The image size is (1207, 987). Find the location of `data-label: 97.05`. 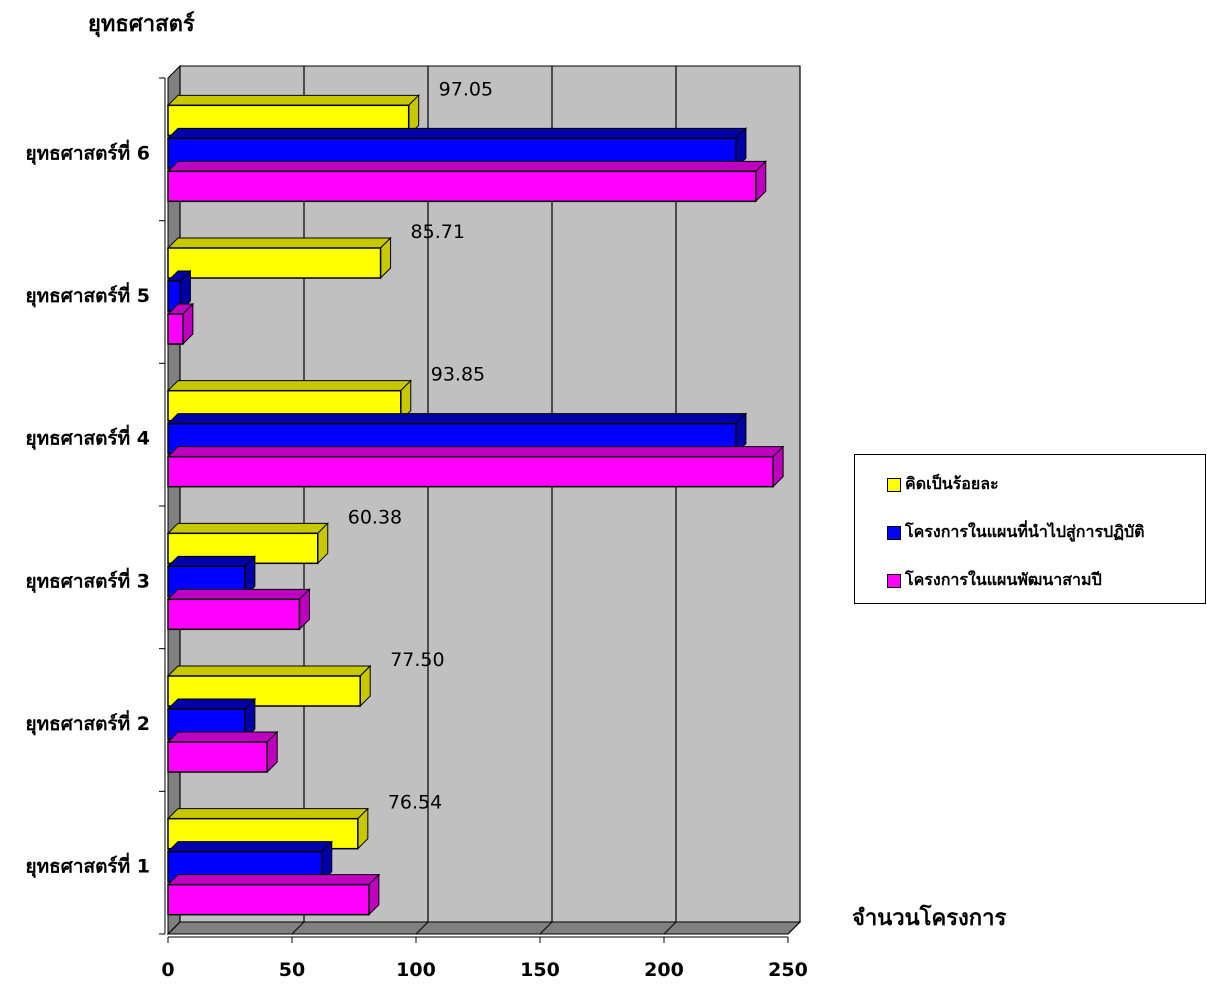

data-label: 97.05 is located at coordinates (466, 89).